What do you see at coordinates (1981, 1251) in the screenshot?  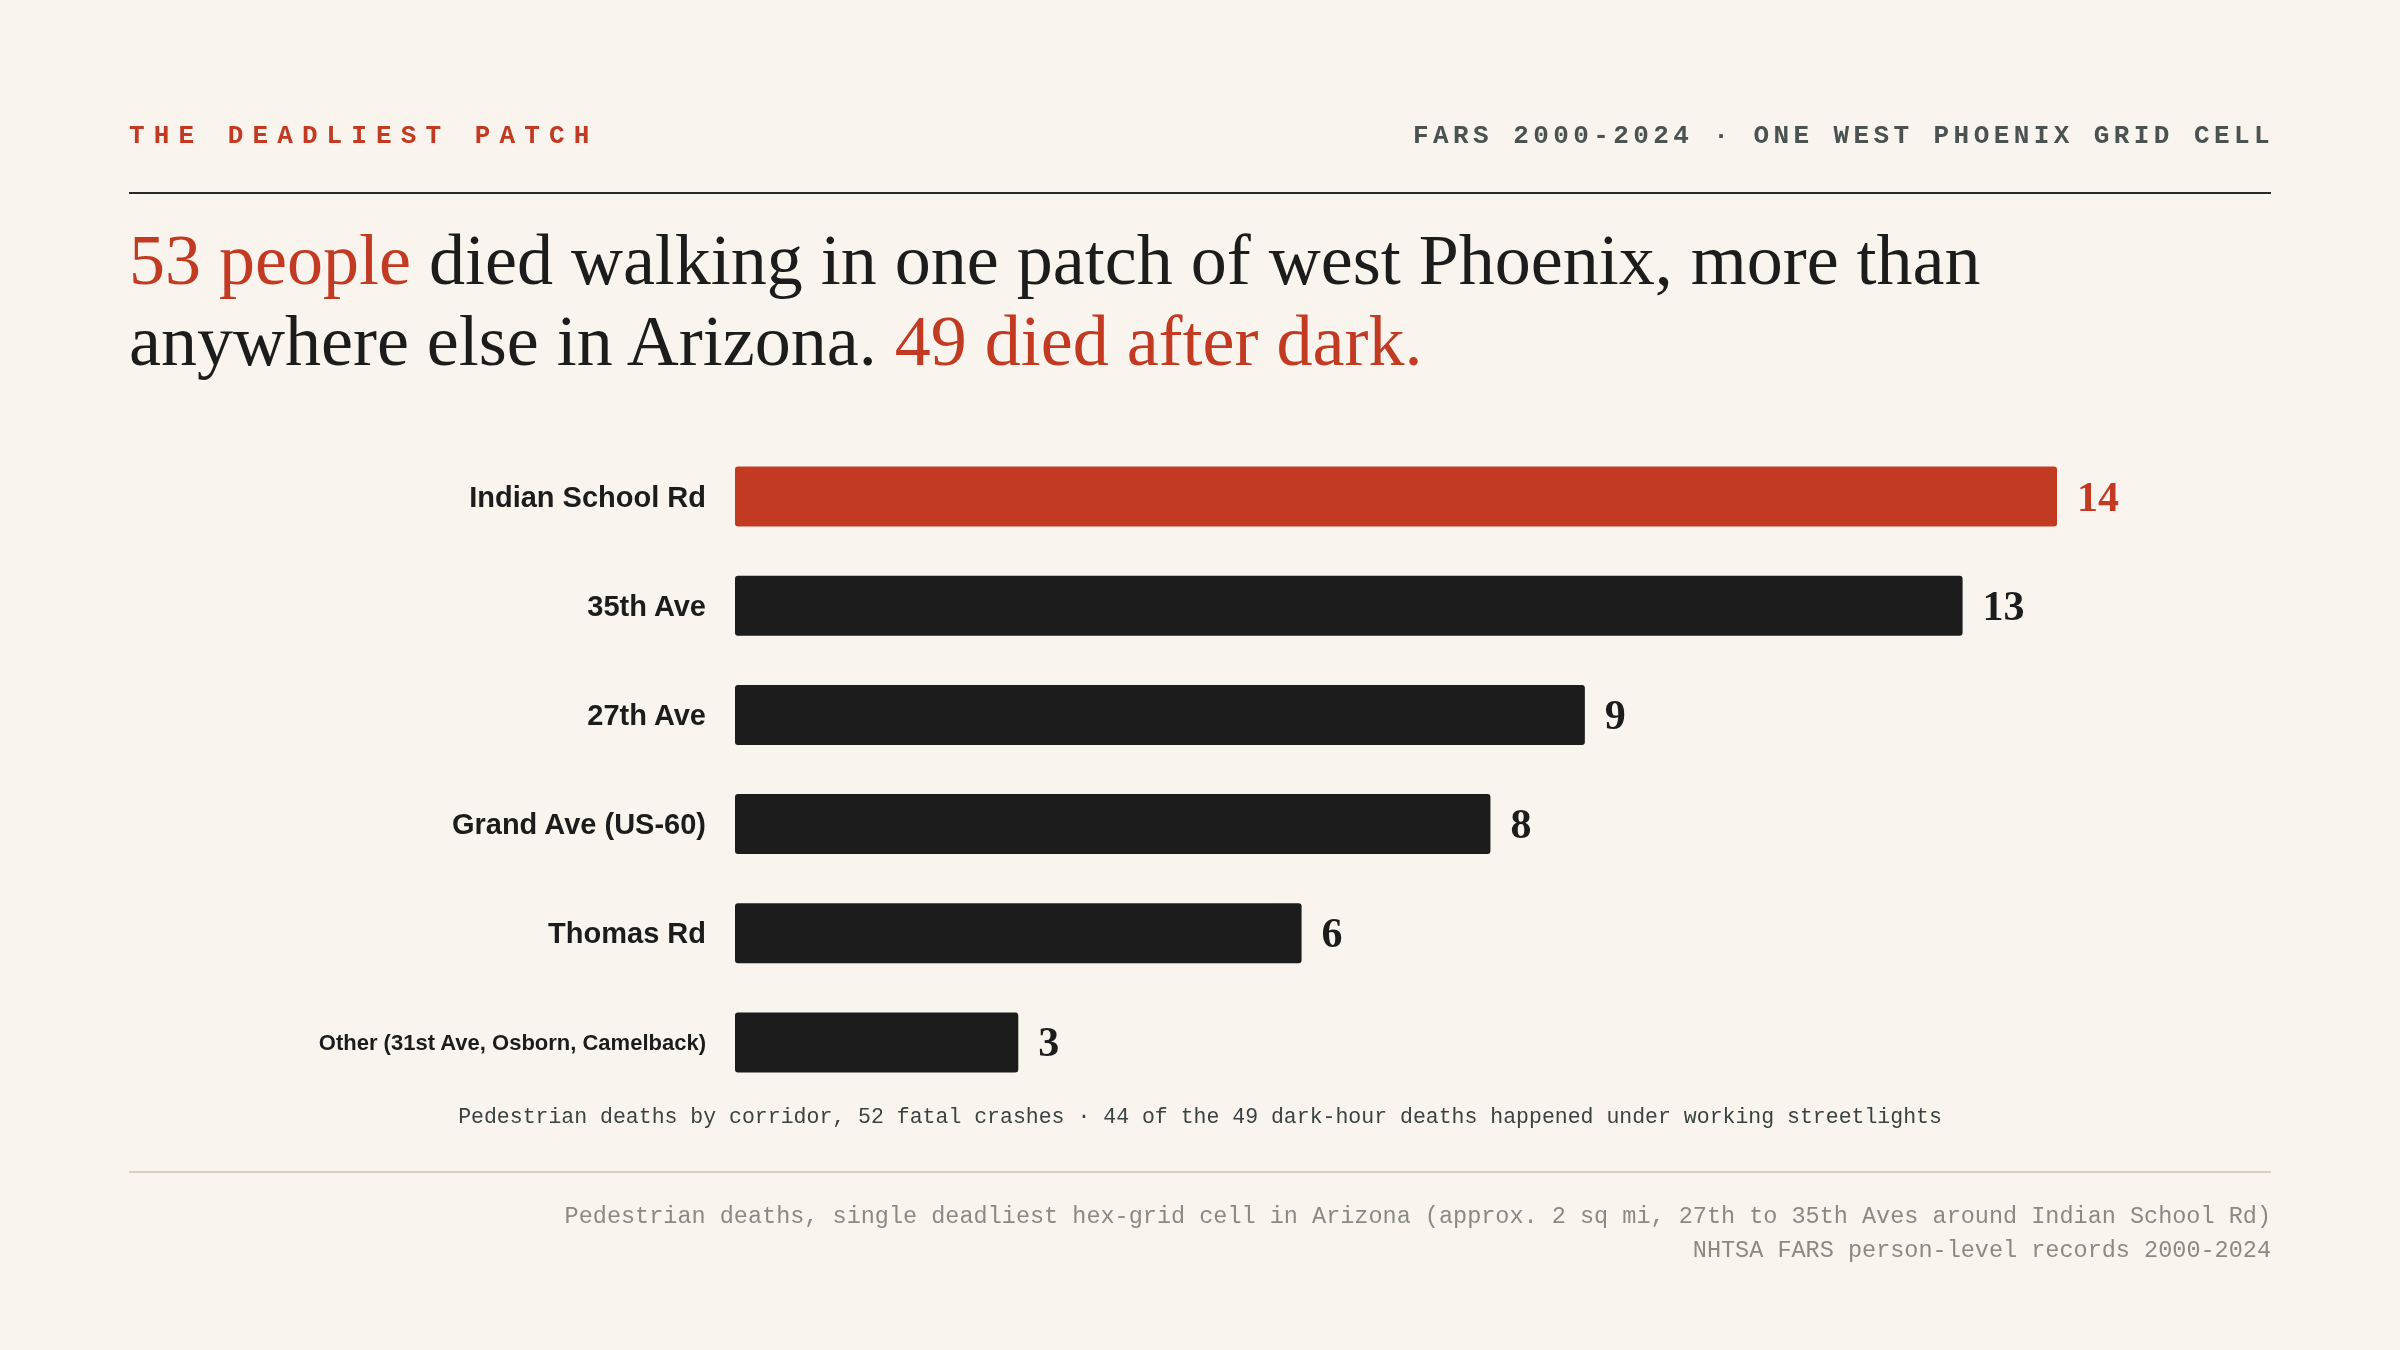 I see `text: NHTSA FARS person-level records 2000-2024` at bounding box center [1981, 1251].